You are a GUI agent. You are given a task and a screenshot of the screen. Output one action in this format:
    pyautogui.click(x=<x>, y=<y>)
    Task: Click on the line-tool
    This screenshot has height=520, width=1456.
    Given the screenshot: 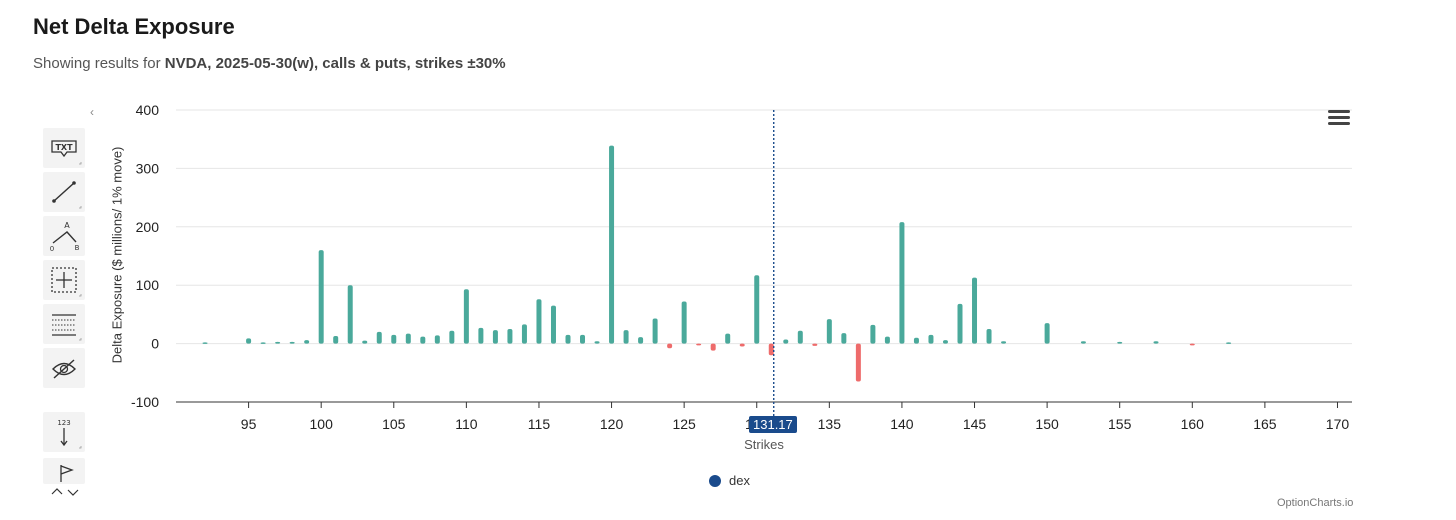 What is the action you would take?
    pyautogui.click(x=64, y=192)
    